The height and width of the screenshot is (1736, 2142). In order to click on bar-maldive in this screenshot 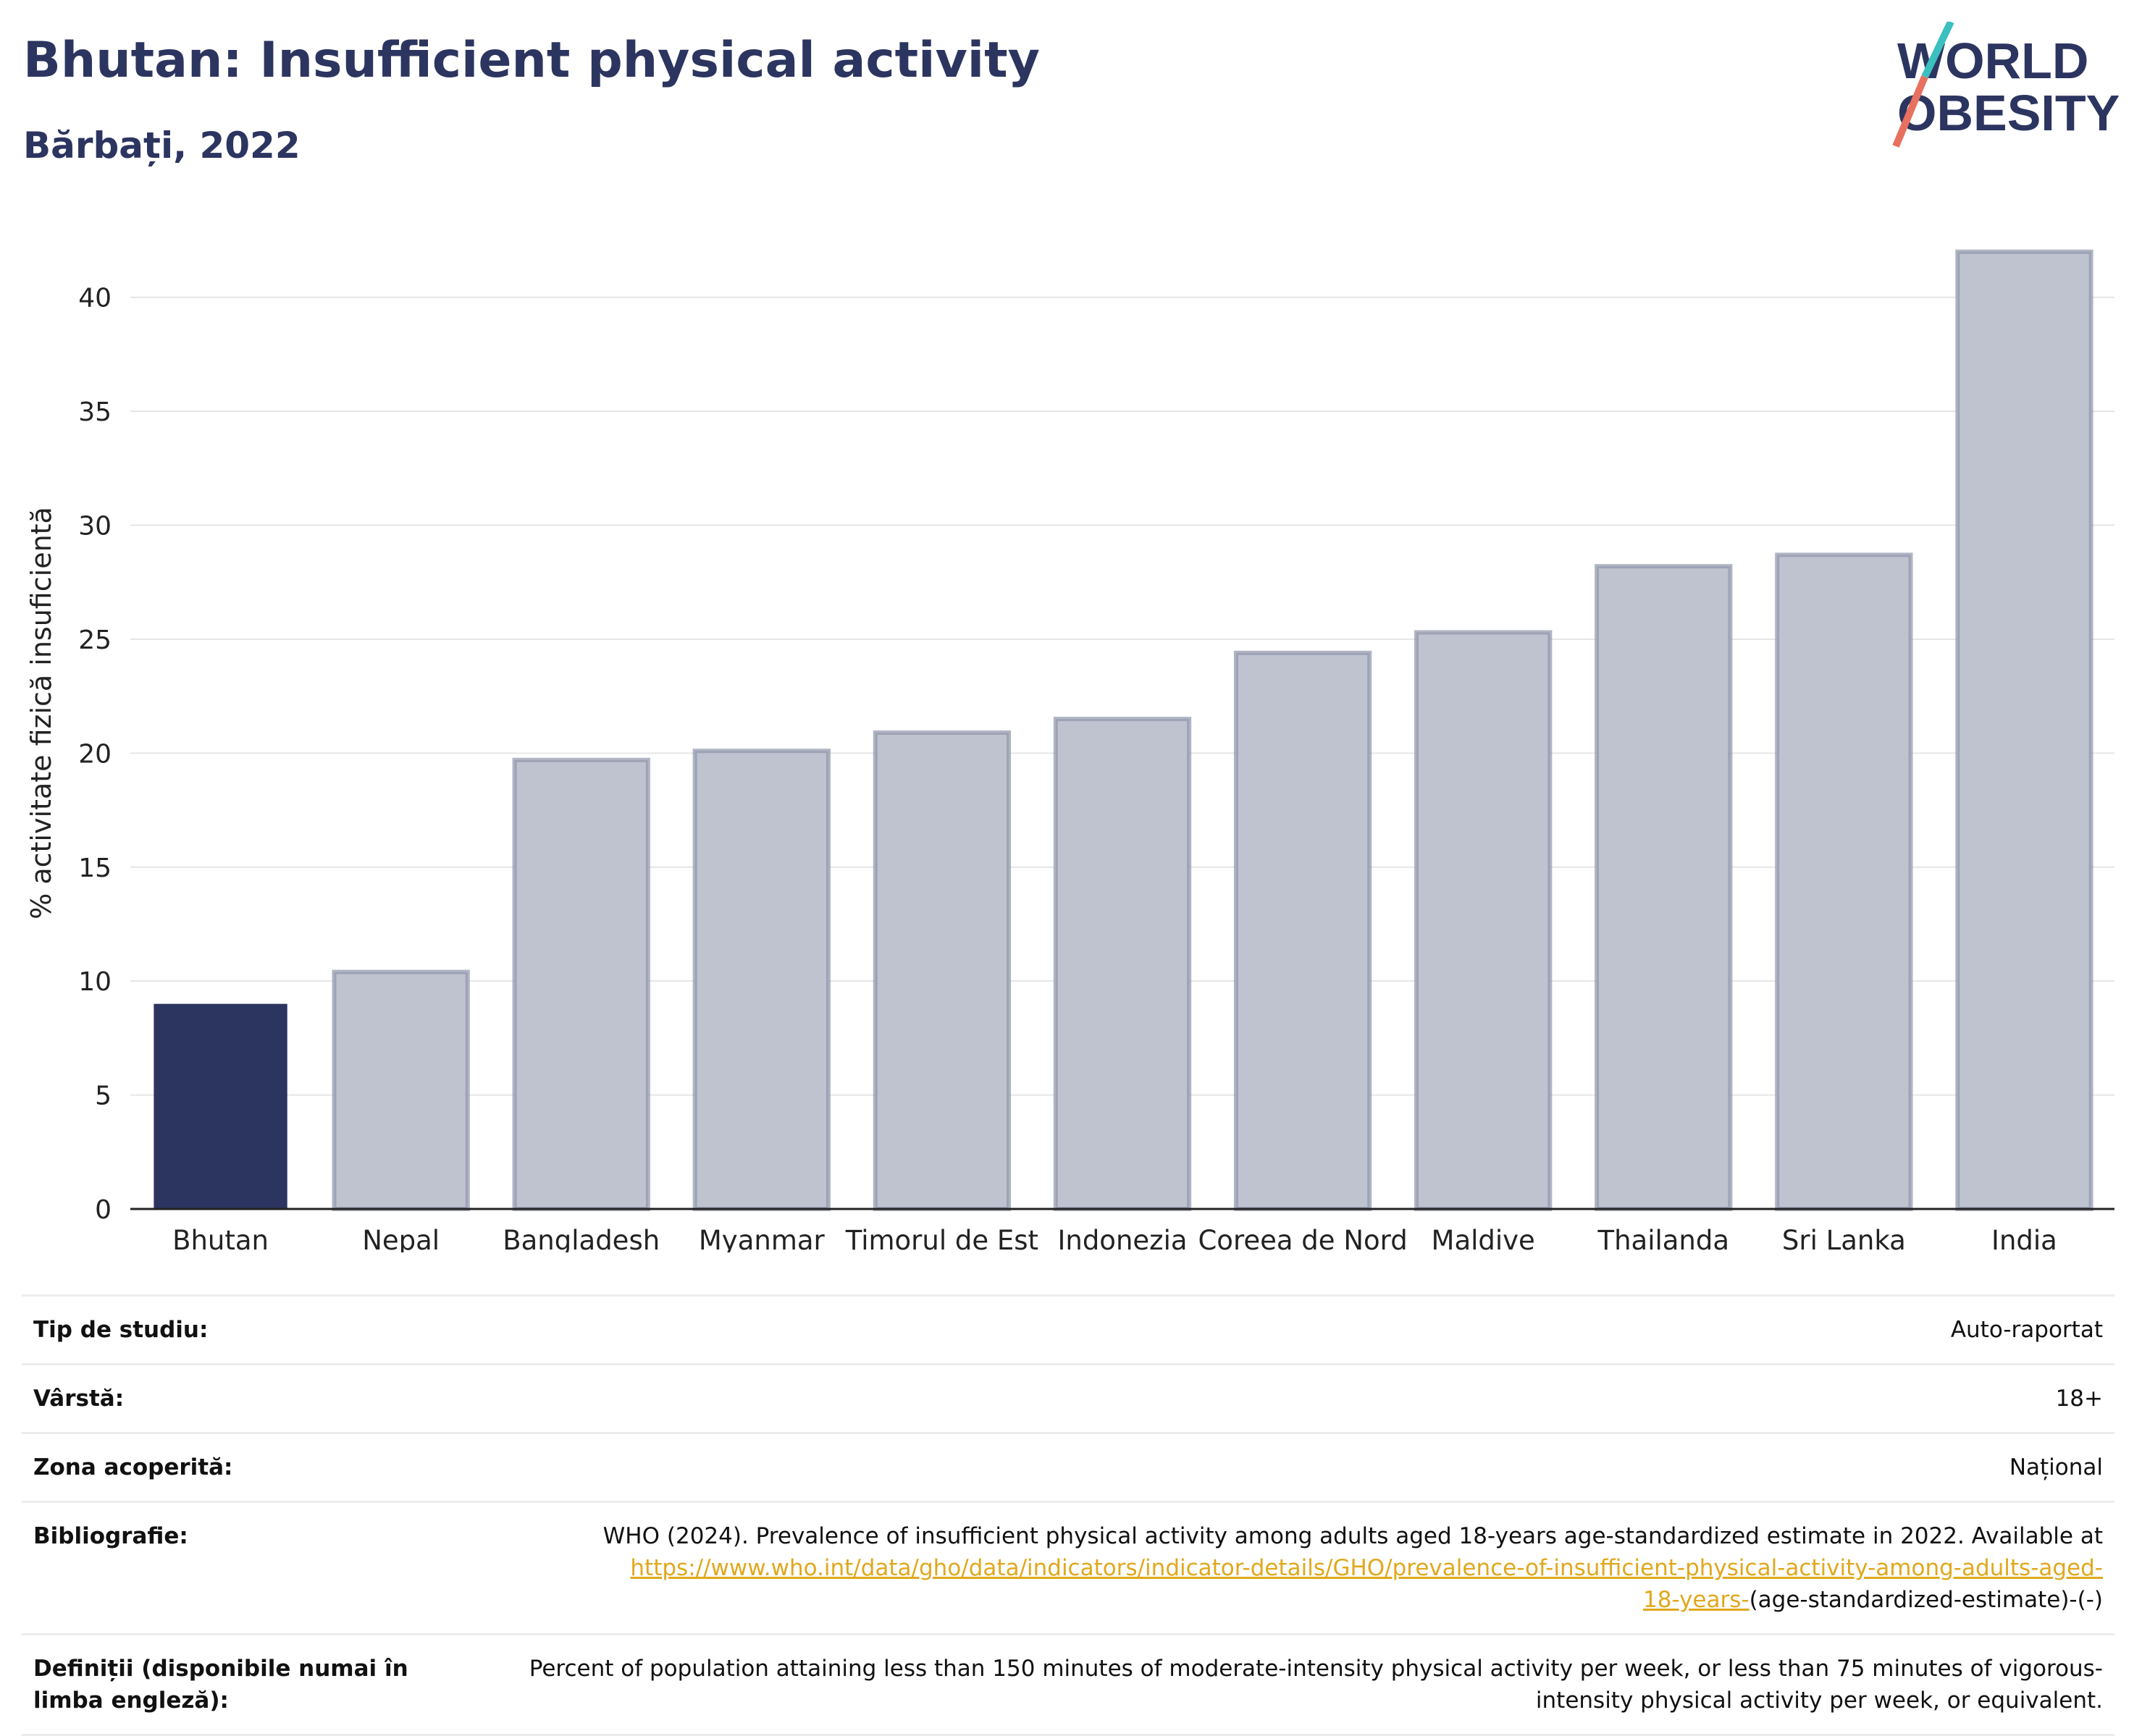, I will do `click(1484, 921)`.